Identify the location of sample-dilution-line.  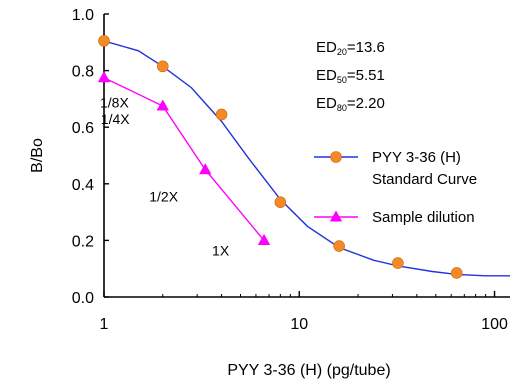
(184, 159).